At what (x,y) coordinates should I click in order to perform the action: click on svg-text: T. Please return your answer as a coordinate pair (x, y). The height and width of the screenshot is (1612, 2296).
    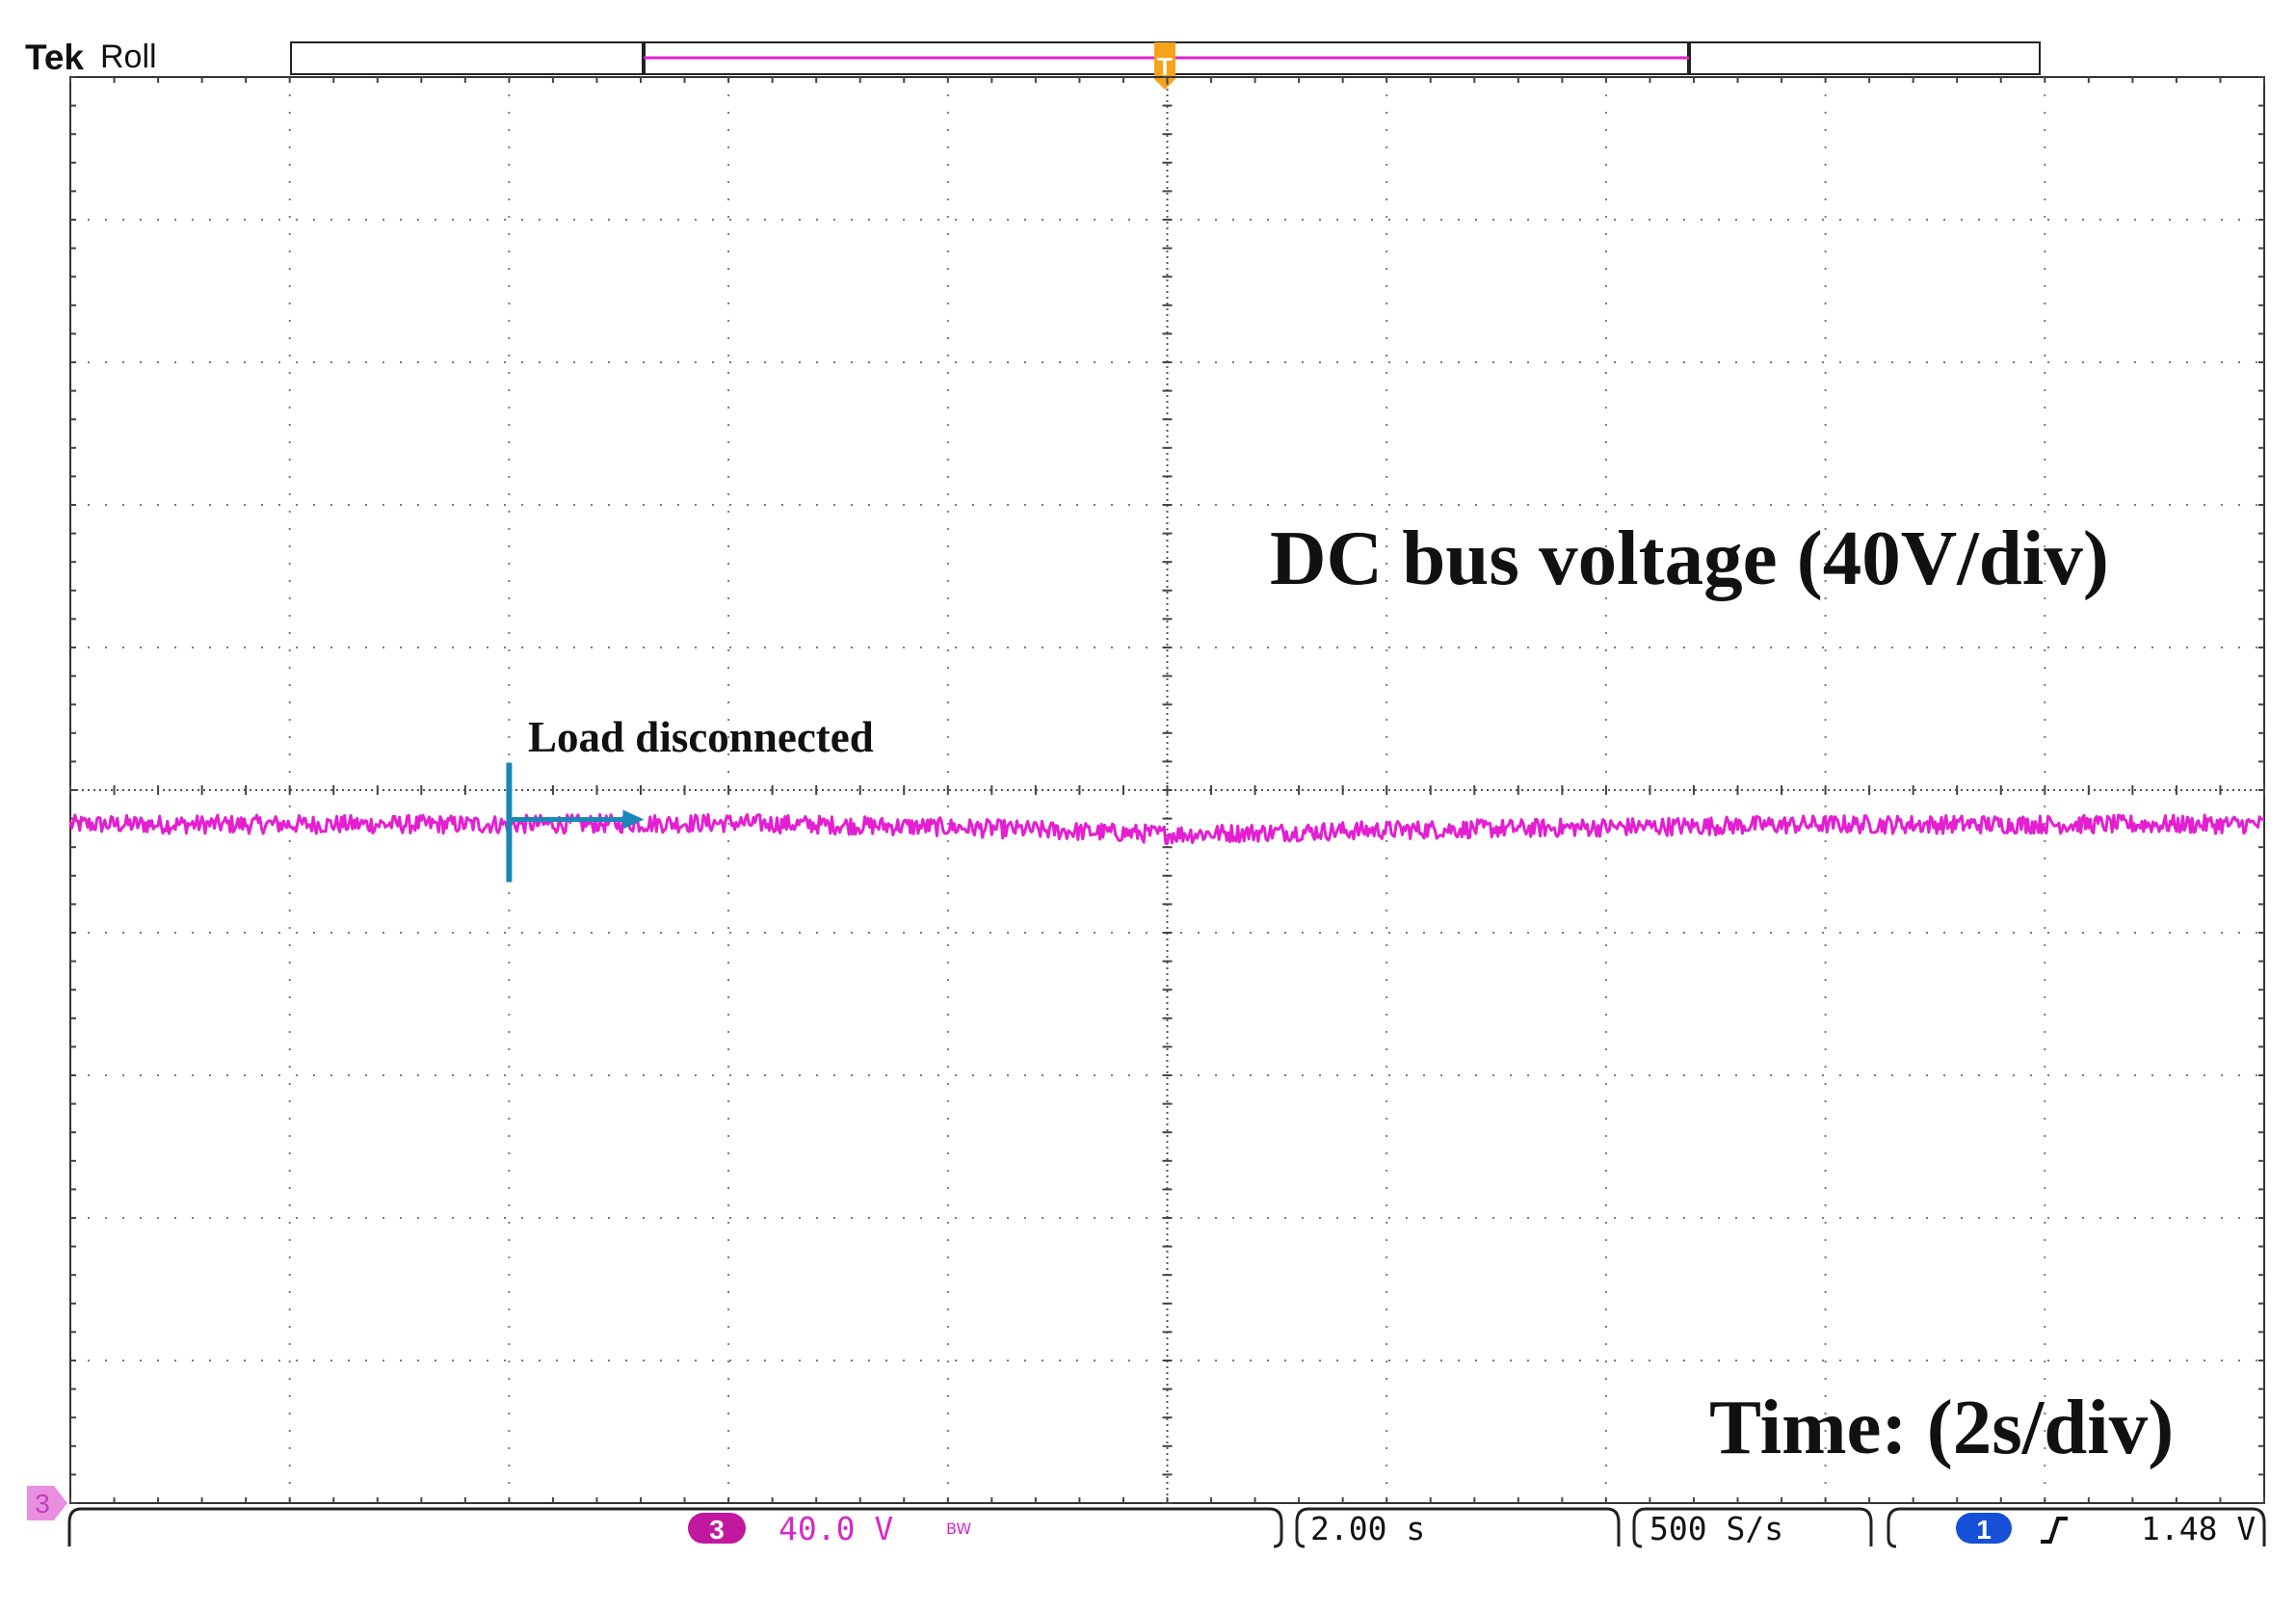
    Looking at the image, I should click on (1165, 66).